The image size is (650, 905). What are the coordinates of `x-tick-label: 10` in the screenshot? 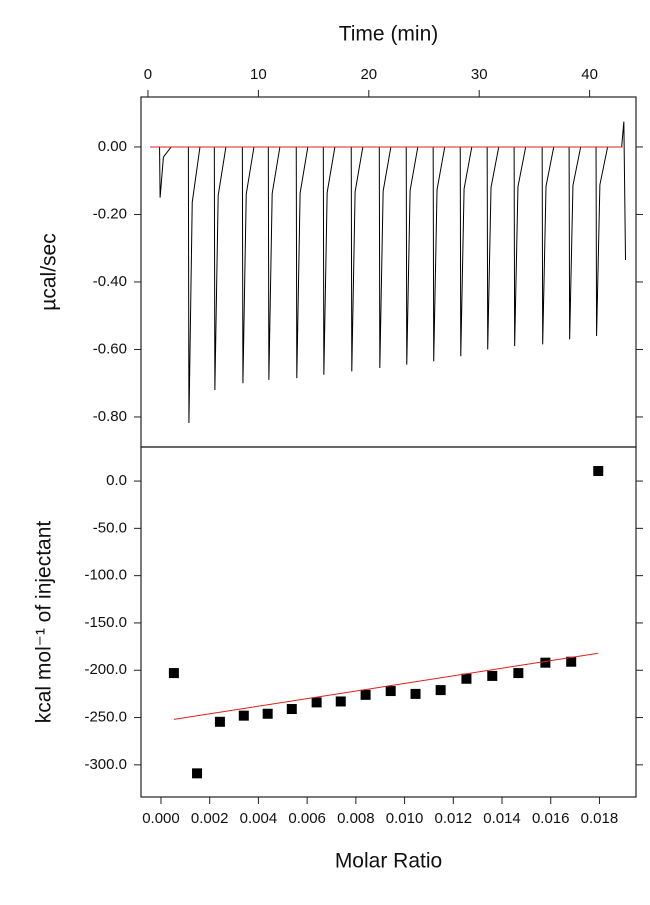 It's located at (258, 74).